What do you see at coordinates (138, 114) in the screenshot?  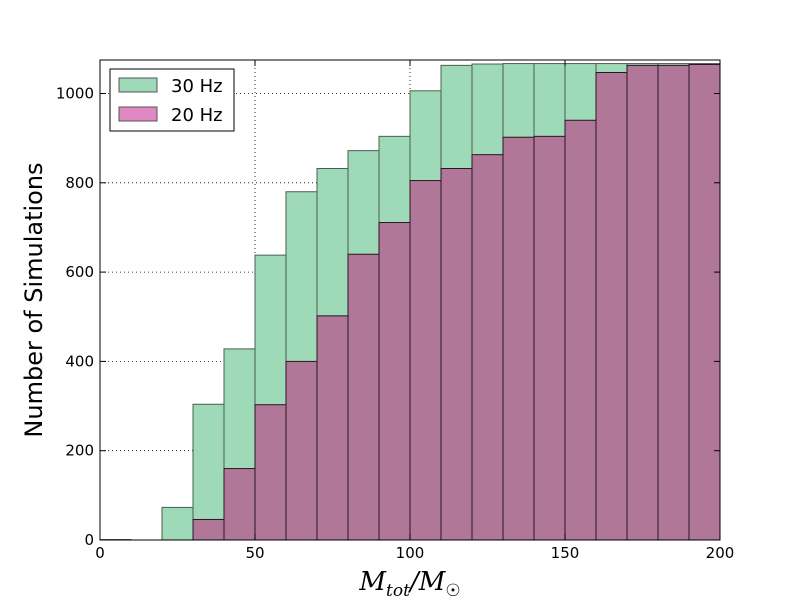 I see `legend-swatch-20hz` at bounding box center [138, 114].